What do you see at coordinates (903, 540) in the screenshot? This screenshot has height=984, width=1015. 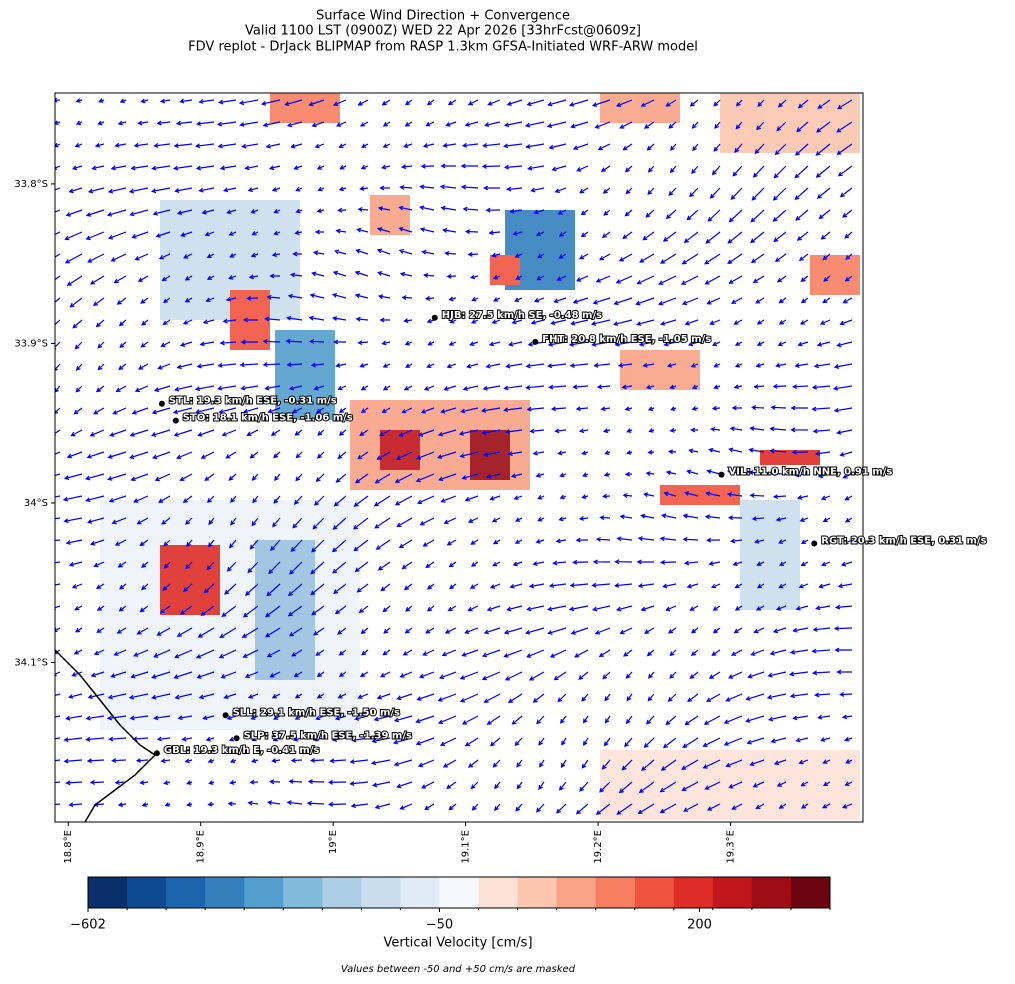 I see `station-label: RGT: 20.3 km/h ESE, 0.31 m/s` at bounding box center [903, 540].